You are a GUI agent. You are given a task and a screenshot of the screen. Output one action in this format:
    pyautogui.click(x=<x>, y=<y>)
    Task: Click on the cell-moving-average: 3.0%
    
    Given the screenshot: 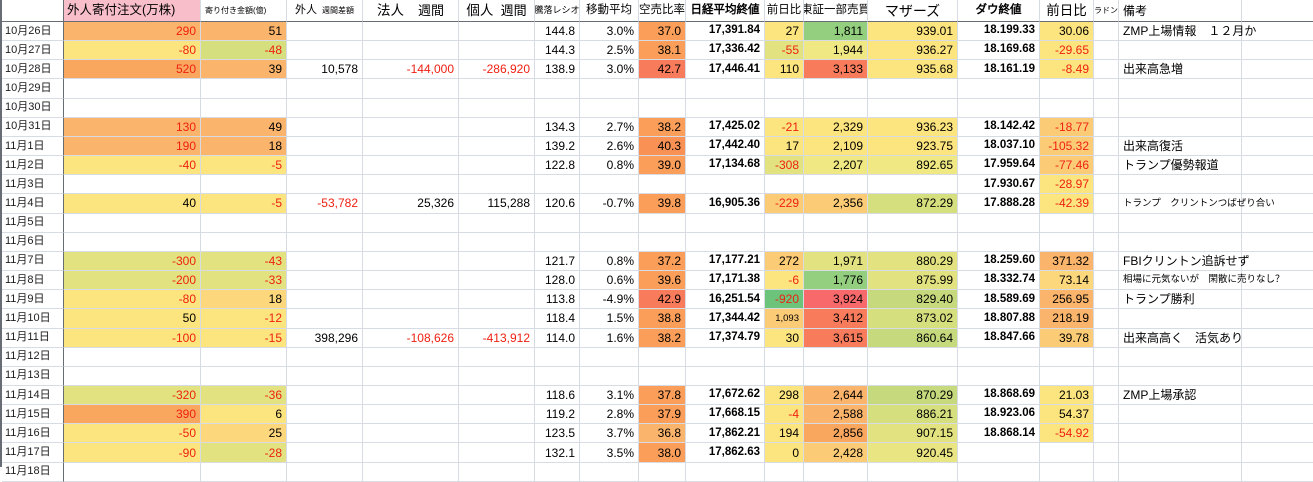 What is the action you would take?
    pyautogui.click(x=609, y=70)
    